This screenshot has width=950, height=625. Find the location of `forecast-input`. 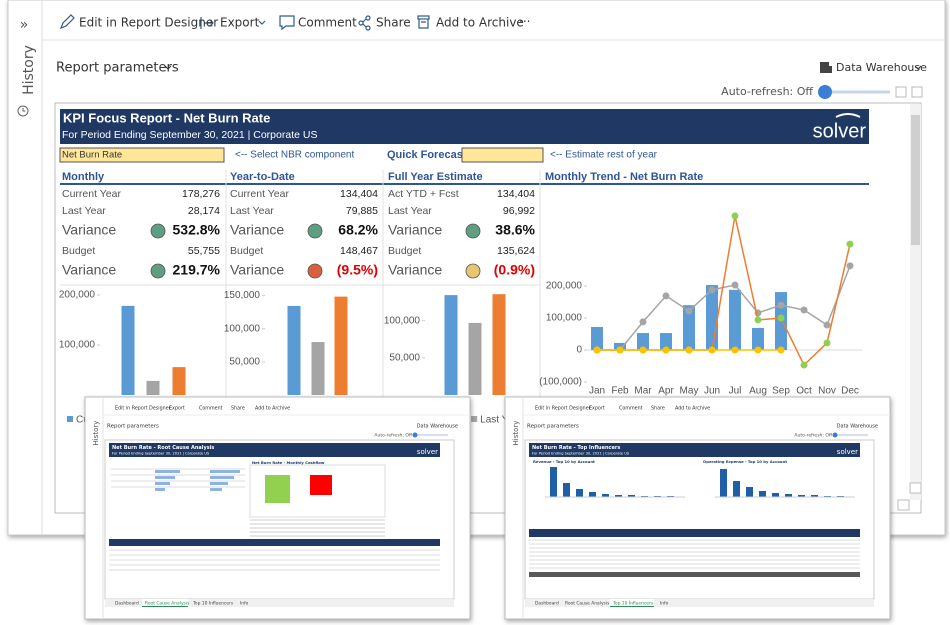

forecast-input is located at coordinates (502, 155).